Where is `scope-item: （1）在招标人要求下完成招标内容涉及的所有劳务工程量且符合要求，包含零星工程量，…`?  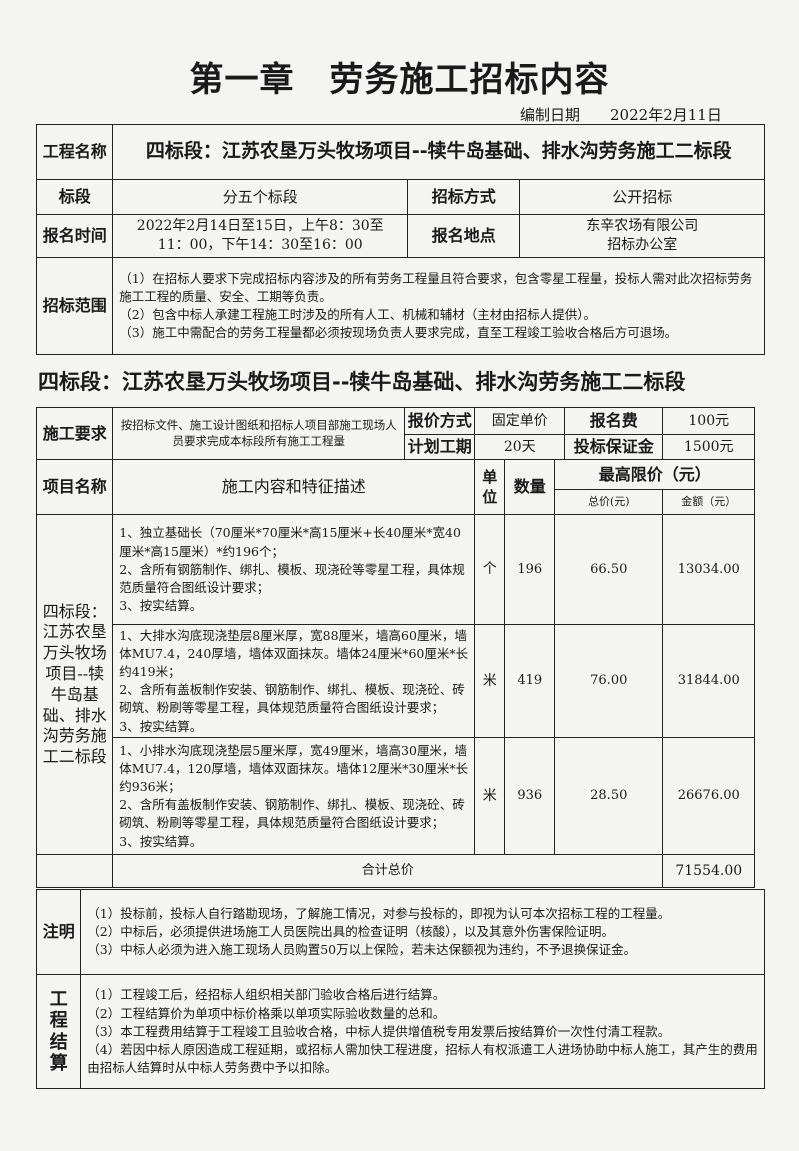
scope-item: （1）在招标人要求下完成招标内容涉及的所有劳务工程量且符合要求，包含零星工程量，… is located at coordinates (436, 288).